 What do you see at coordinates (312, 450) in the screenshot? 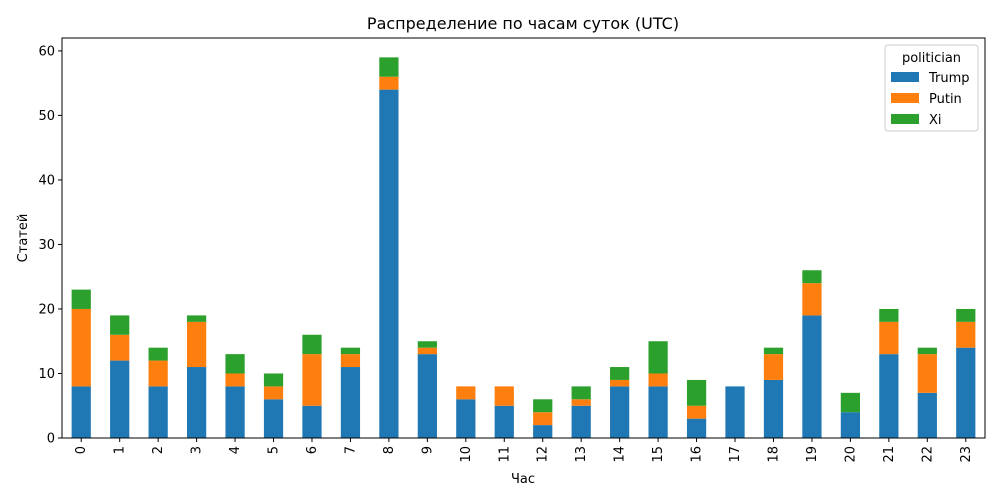
I see `x-tick-label: 6` at bounding box center [312, 450].